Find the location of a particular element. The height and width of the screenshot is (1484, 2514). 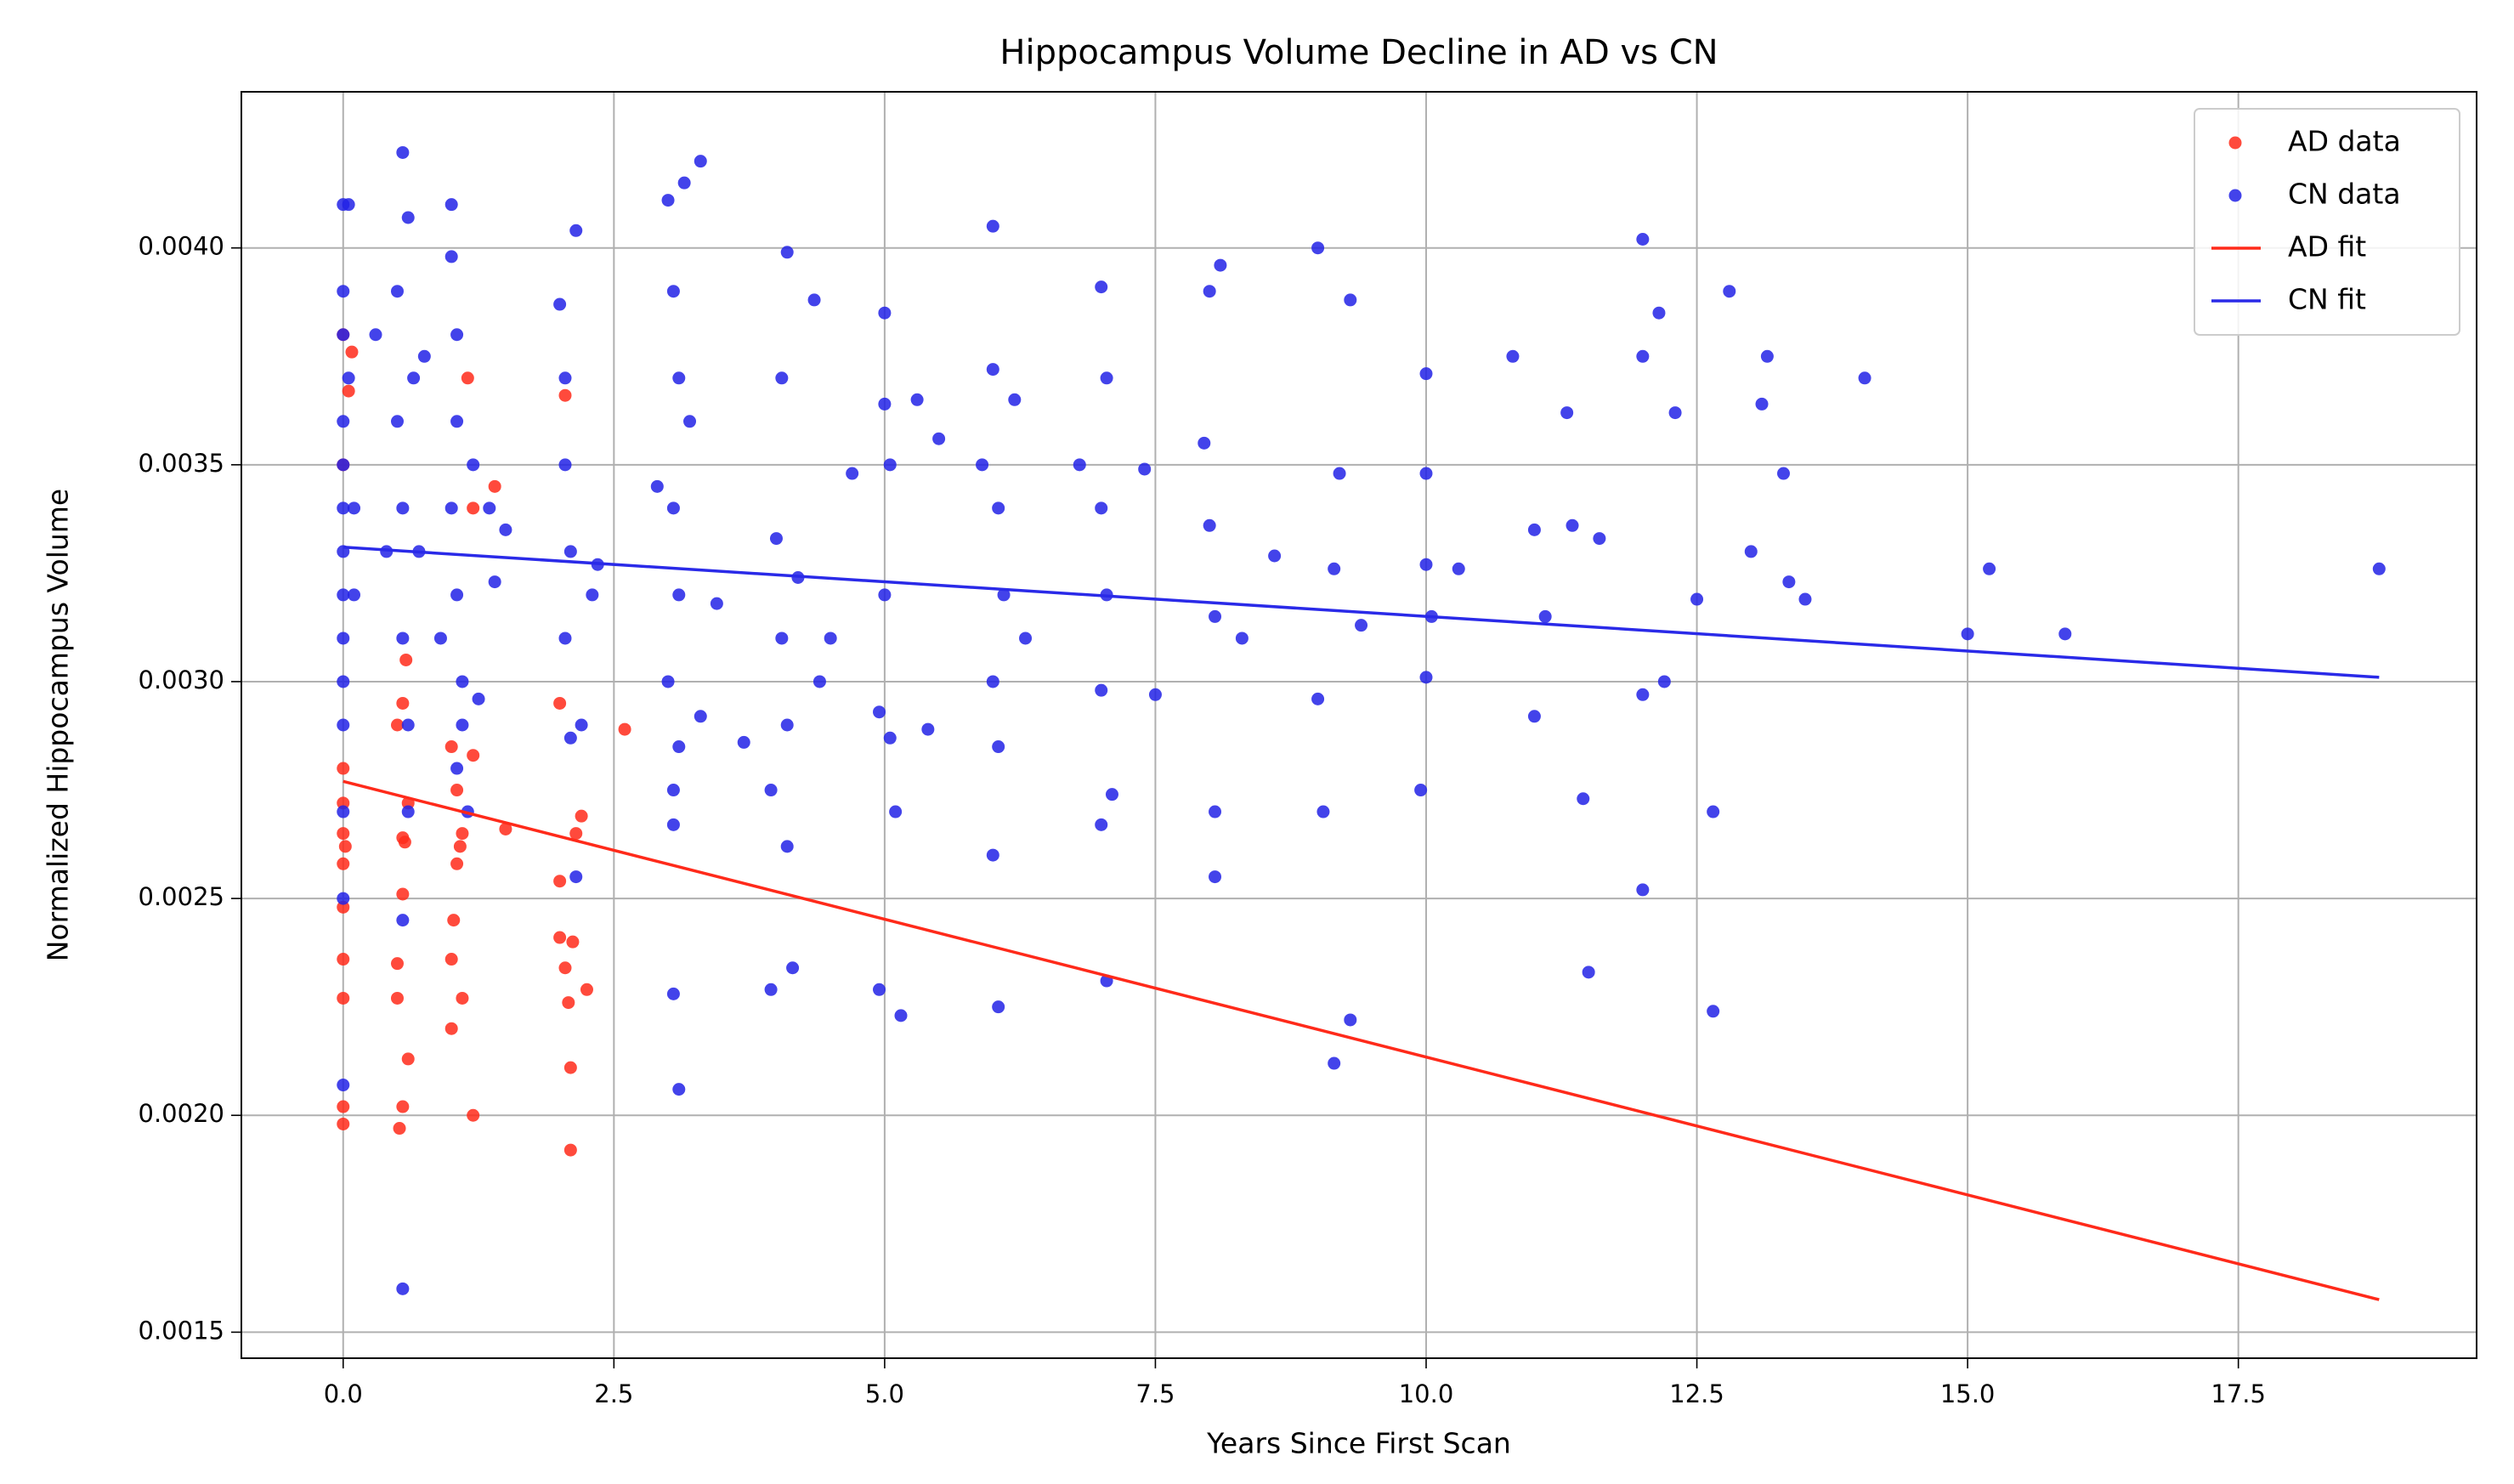

y-tick-label: 0.0040 is located at coordinates (181, 246).